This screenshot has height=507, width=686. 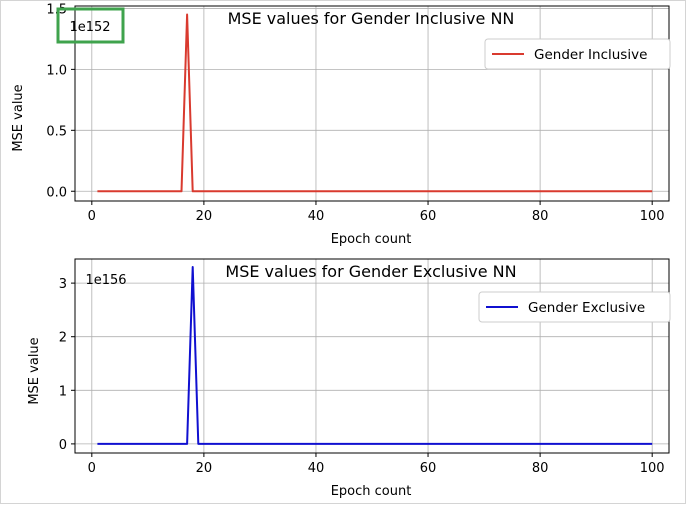 What do you see at coordinates (370, 271) in the screenshot?
I see `chart-title: MSE values for Gender Exclusive NN` at bounding box center [370, 271].